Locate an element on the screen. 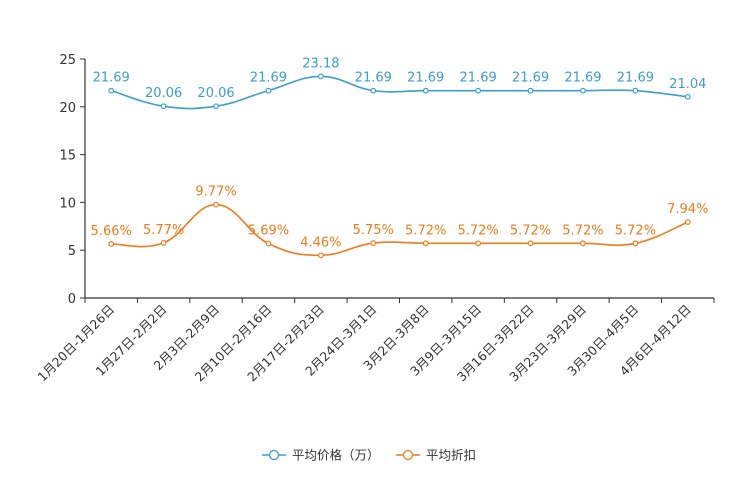 This screenshot has height=496, width=744. data-label: 5.69% is located at coordinates (268, 231).